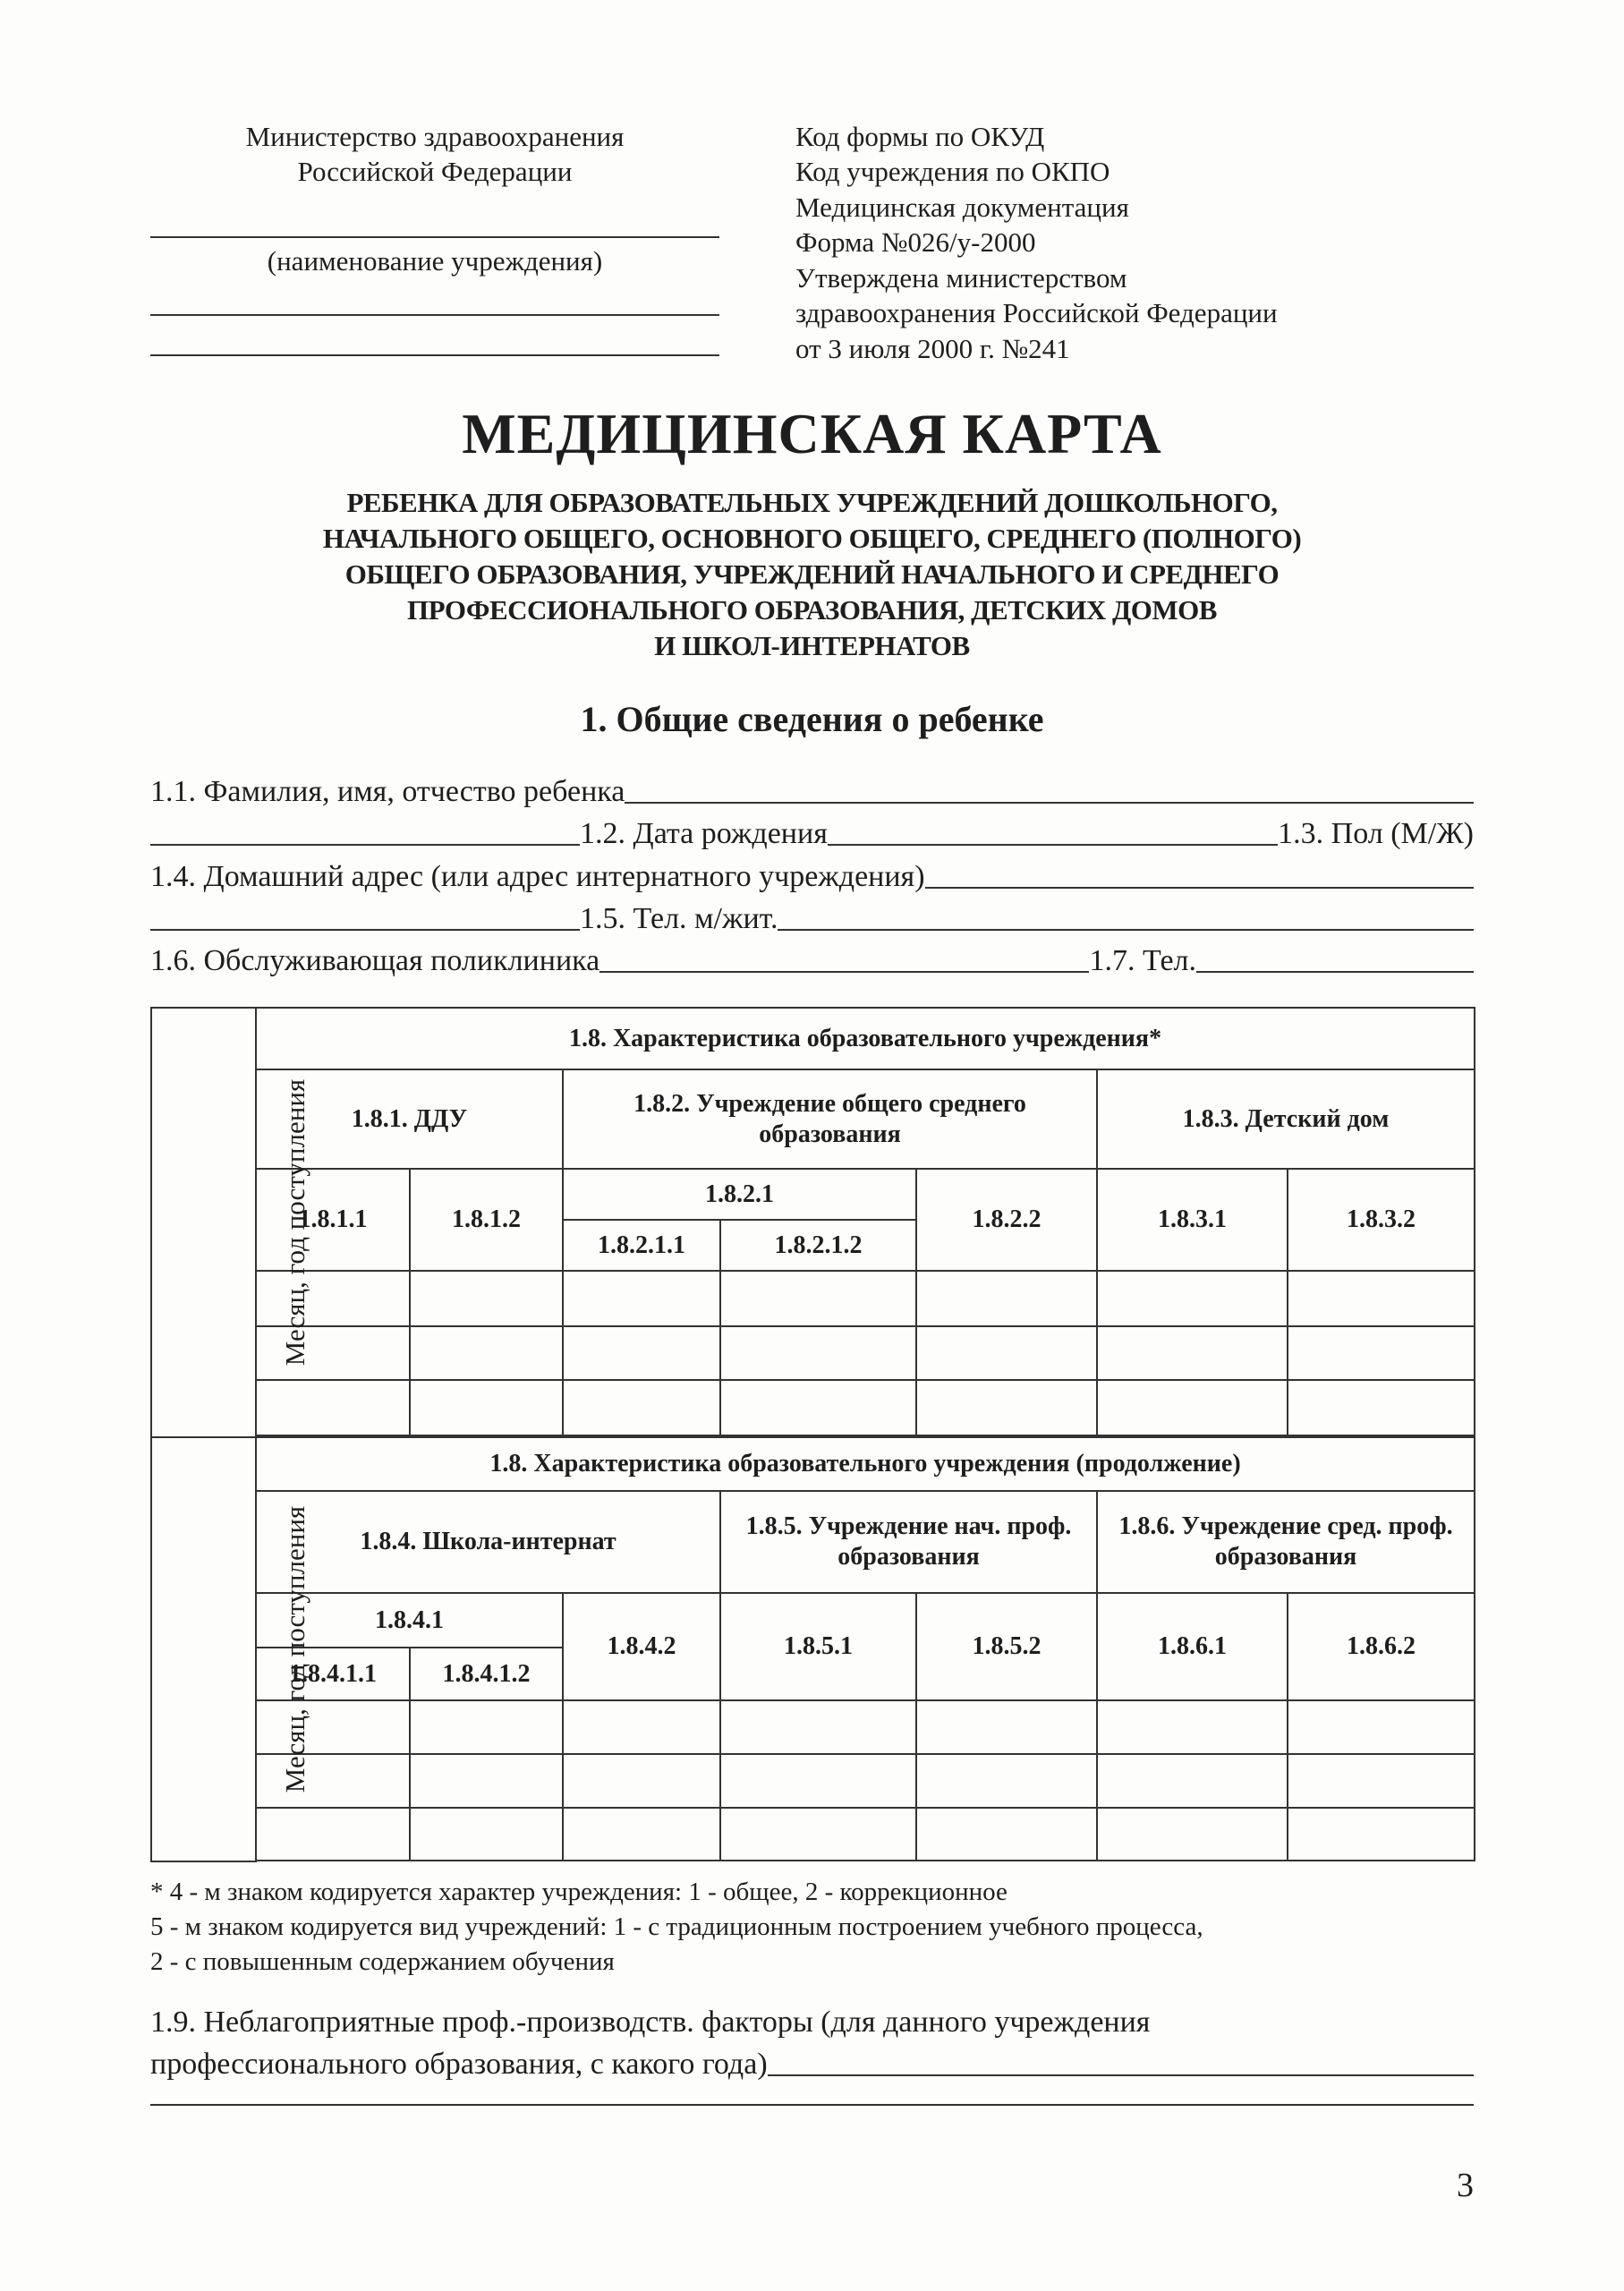 The image size is (1624, 2291). What do you see at coordinates (1142, 960) in the screenshot?
I see `clinic-phone-label: 1.7. Тел.` at bounding box center [1142, 960].